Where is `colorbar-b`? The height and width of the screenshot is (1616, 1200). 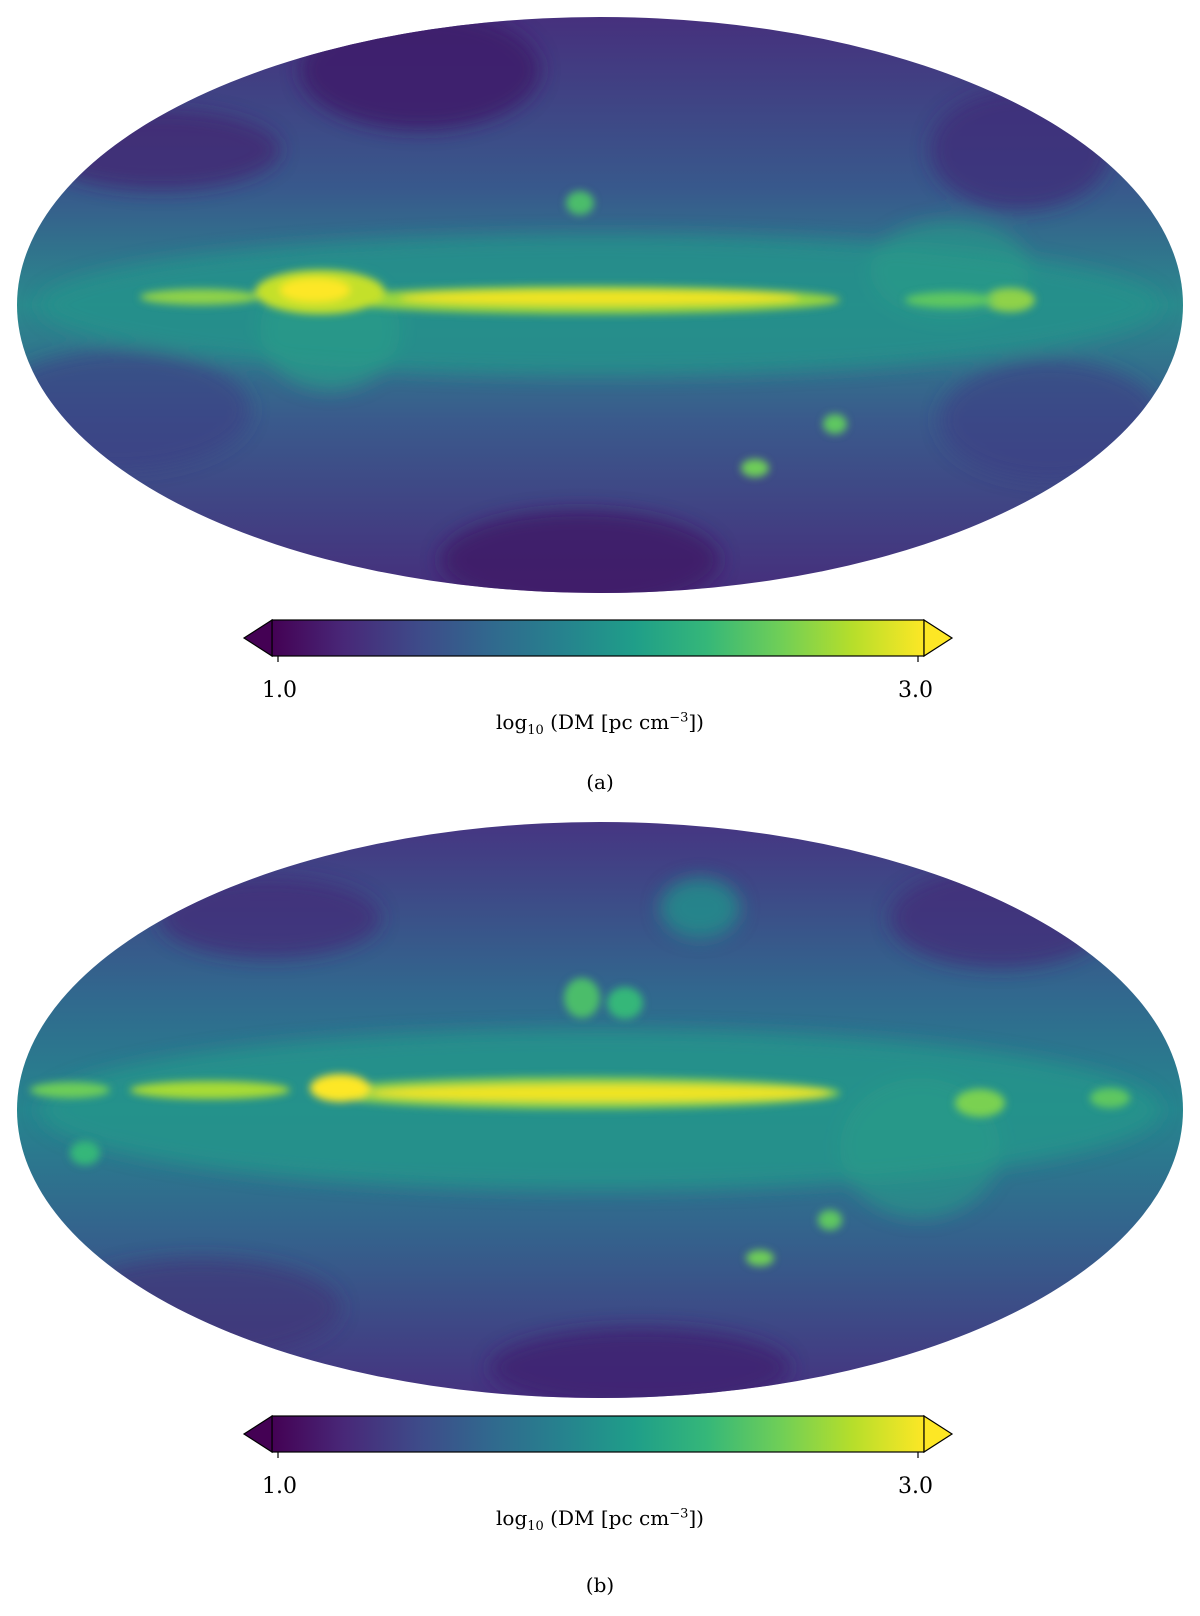 colorbar-b is located at coordinates (598, 1436).